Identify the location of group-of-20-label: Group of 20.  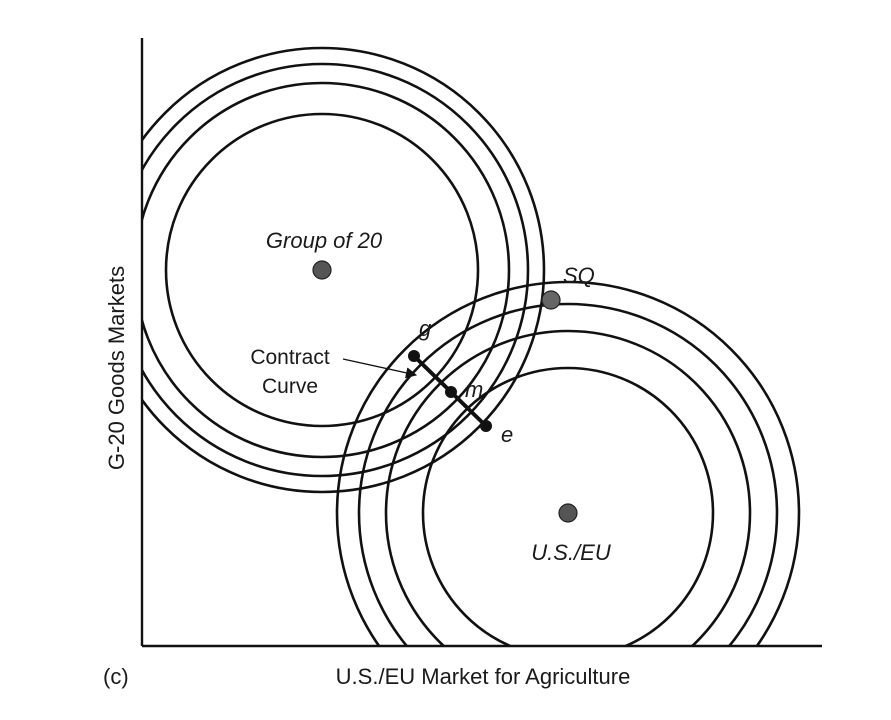
(324, 240).